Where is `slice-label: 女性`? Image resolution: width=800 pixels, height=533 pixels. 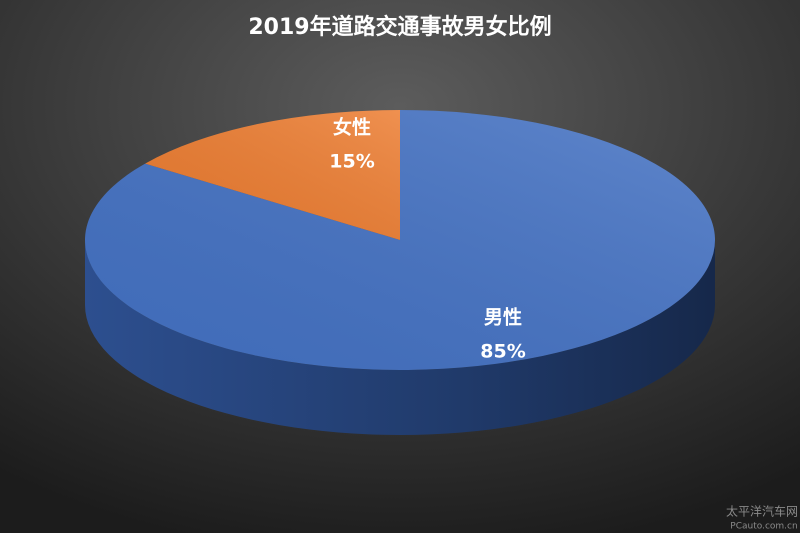
slice-label: 女性 is located at coordinates (352, 127).